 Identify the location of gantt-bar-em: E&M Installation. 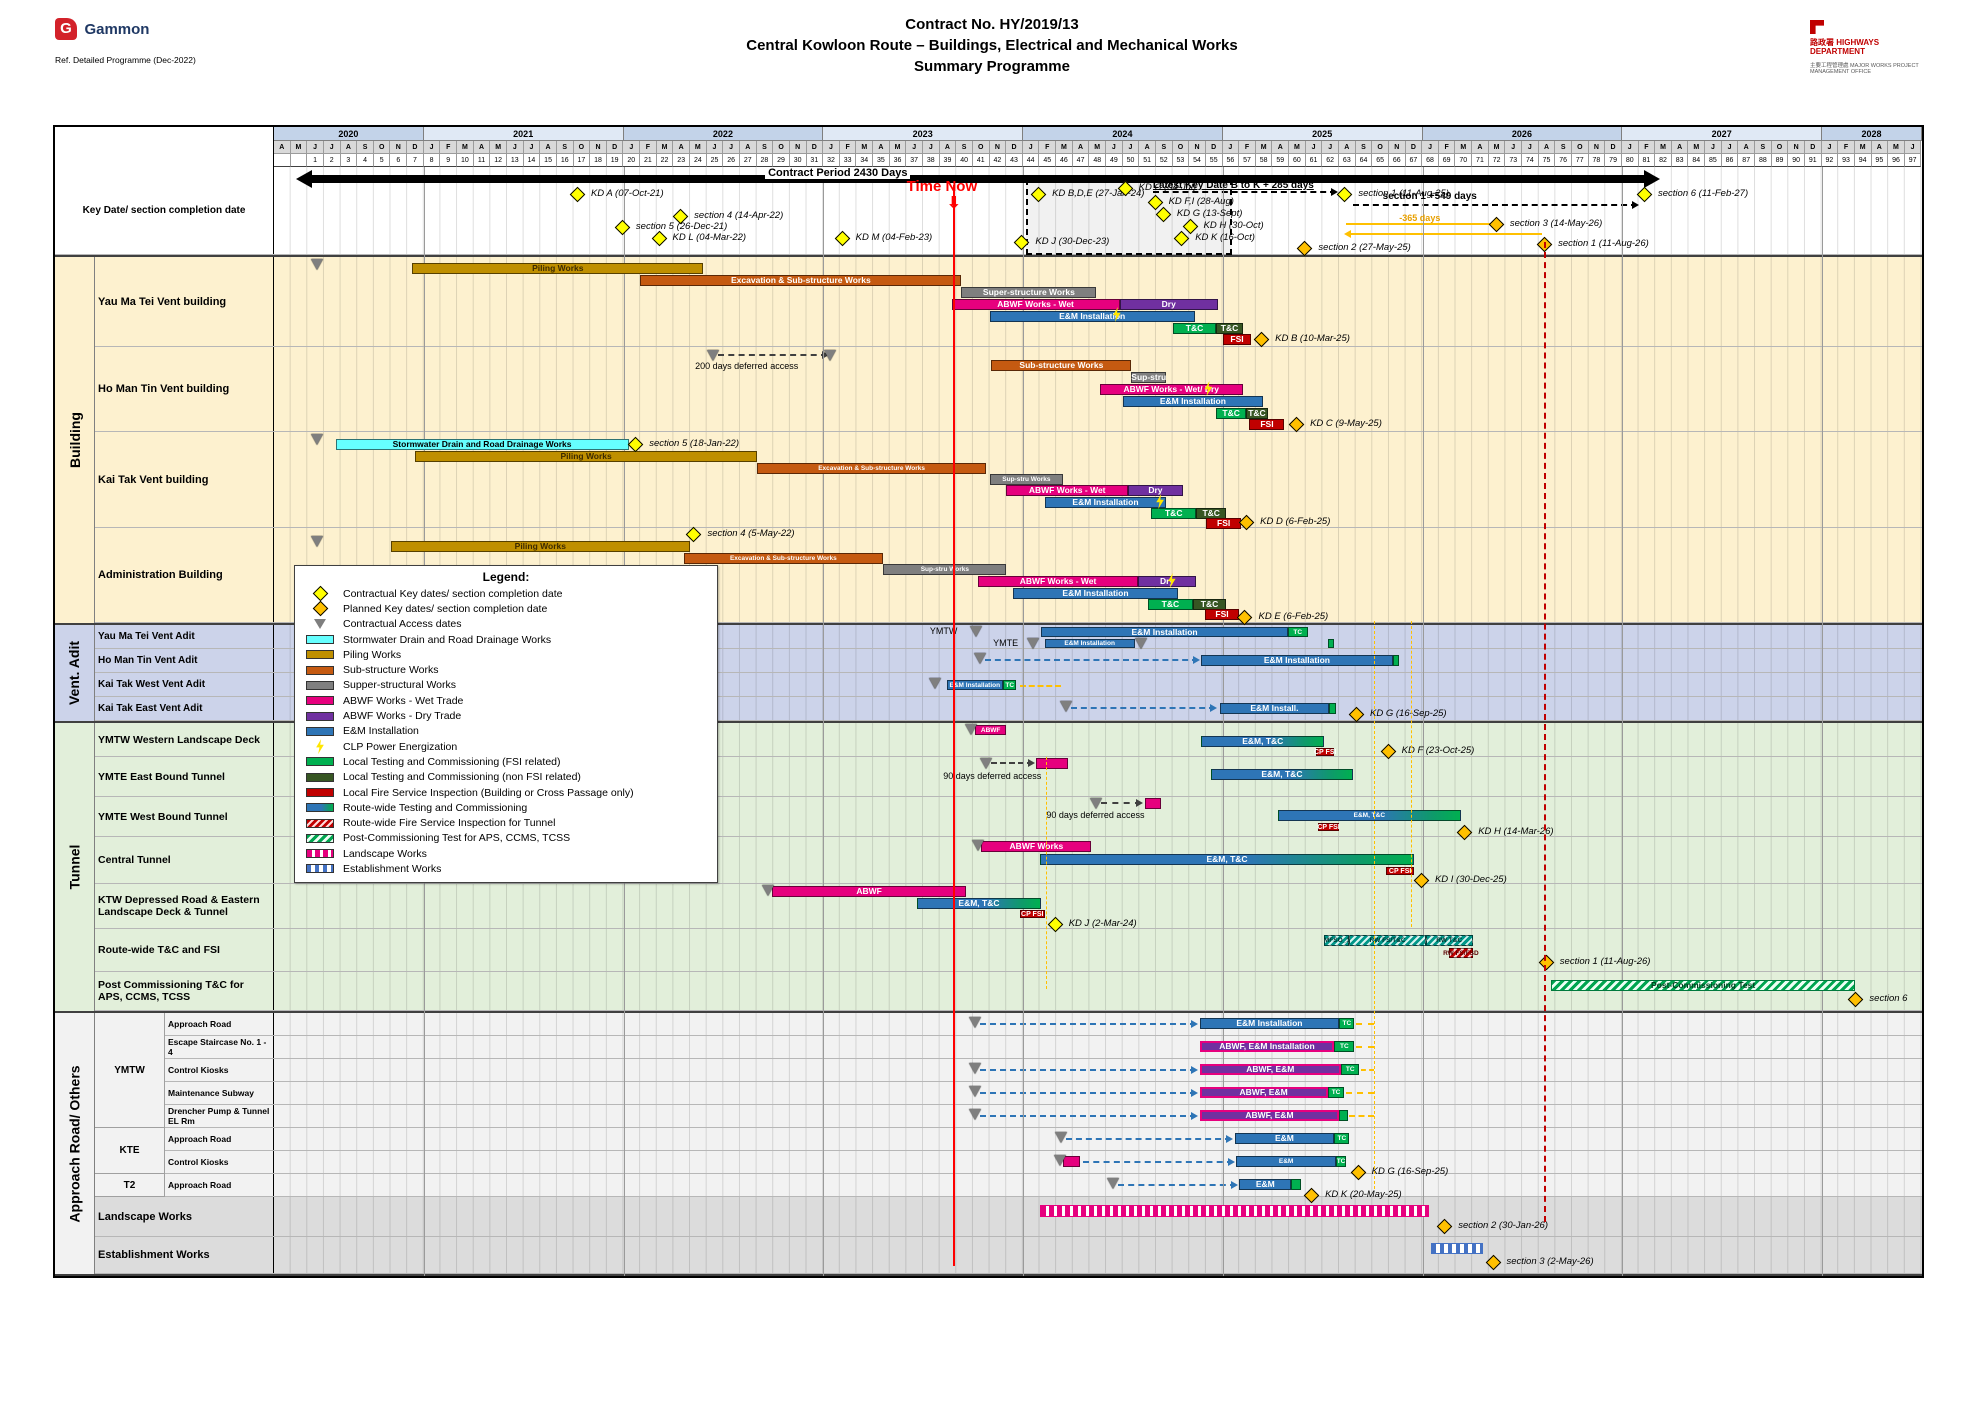
(975, 685).